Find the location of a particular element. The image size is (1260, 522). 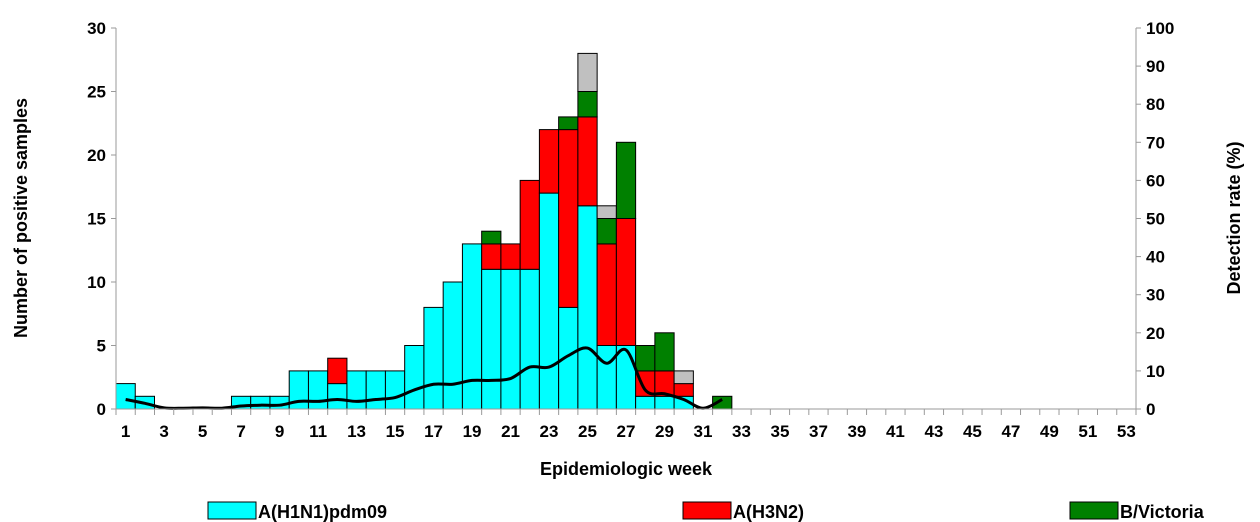

x-tick-label: 51 is located at coordinates (1087, 431).